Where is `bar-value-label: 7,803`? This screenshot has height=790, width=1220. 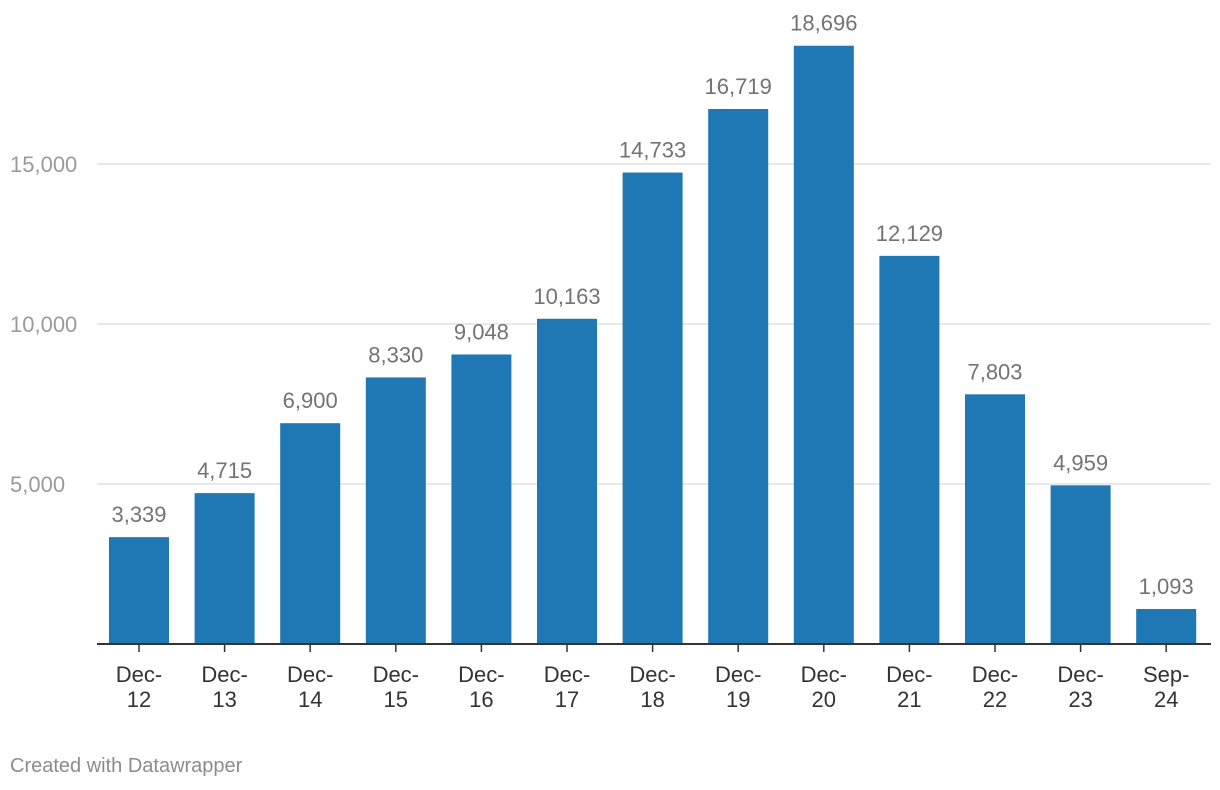 bar-value-label: 7,803 is located at coordinates (994, 371).